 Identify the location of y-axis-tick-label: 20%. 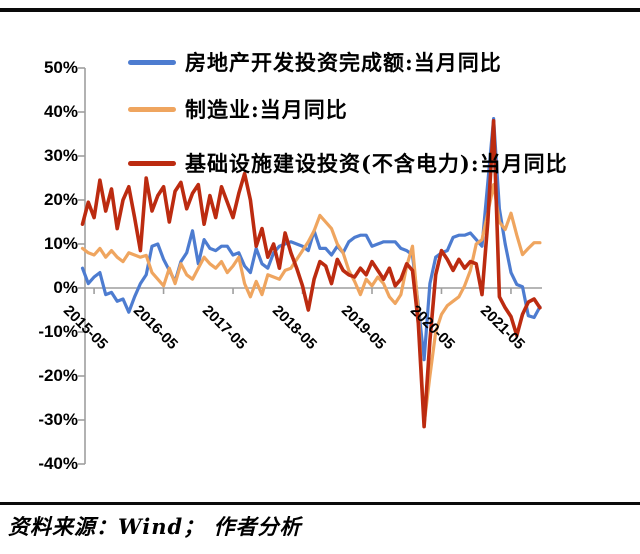
(60, 199).